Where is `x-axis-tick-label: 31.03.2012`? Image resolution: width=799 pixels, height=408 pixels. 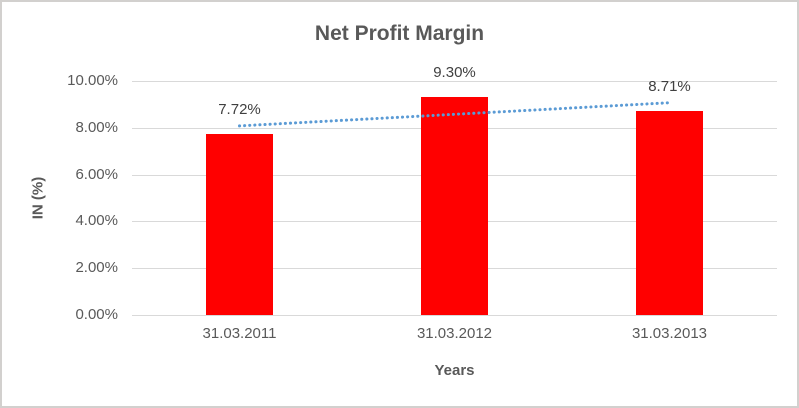 x-axis-tick-label: 31.03.2012 is located at coordinates (454, 333).